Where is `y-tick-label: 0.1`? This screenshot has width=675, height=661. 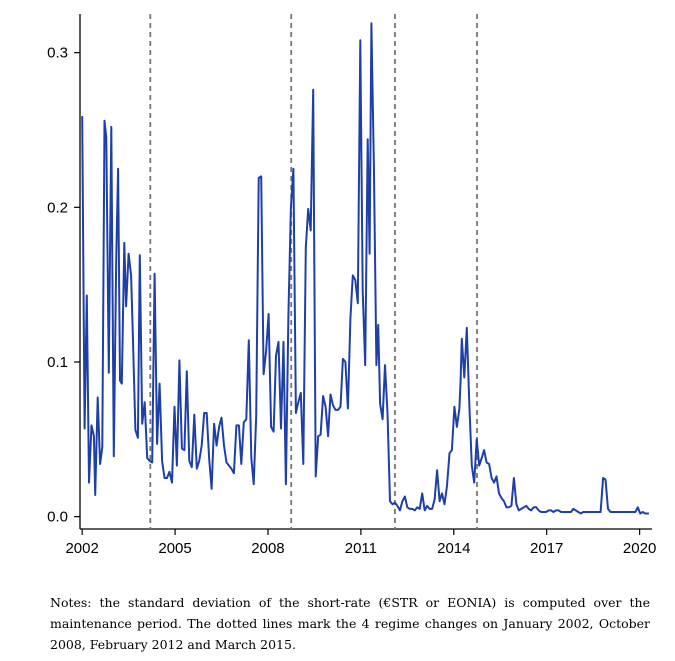 y-tick-label: 0.1 is located at coordinates (57, 362).